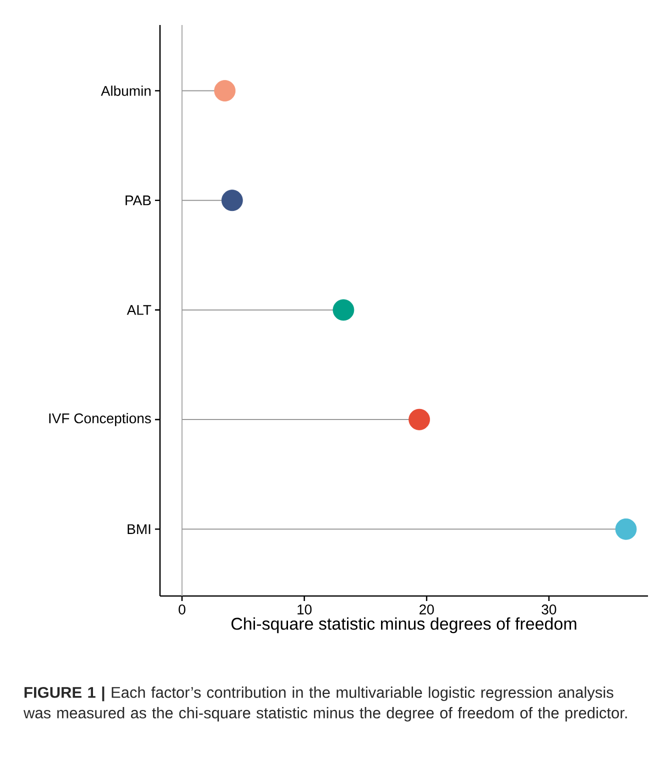  Describe the element at coordinates (100, 419) in the screenshot. I see `y-tick-label: IVF Conceptions` at that location.